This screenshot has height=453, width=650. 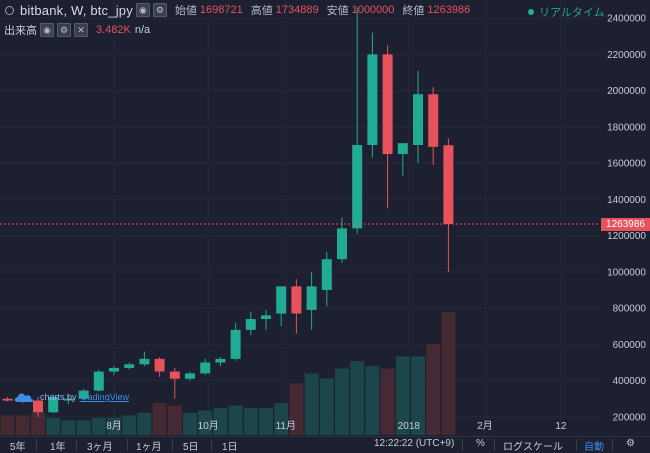 I want to click on tradingview-branding: charts by TradingView, so click(x=71, y=397).